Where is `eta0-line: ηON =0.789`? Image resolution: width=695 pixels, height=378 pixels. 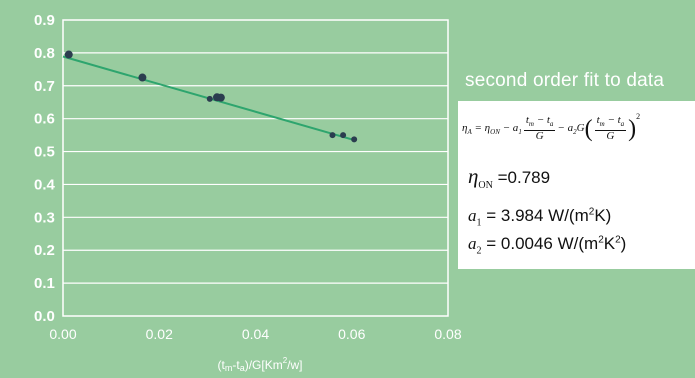
eta0-line: ηON =0.789 is located at coordinates (509, 177).